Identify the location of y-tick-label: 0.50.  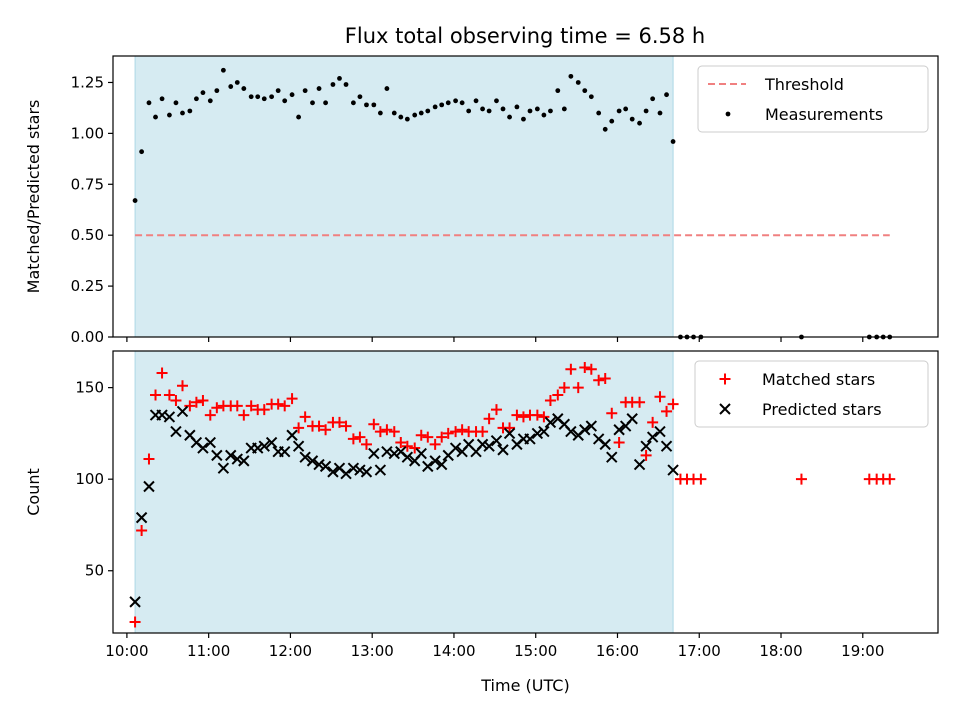
(87, 235).